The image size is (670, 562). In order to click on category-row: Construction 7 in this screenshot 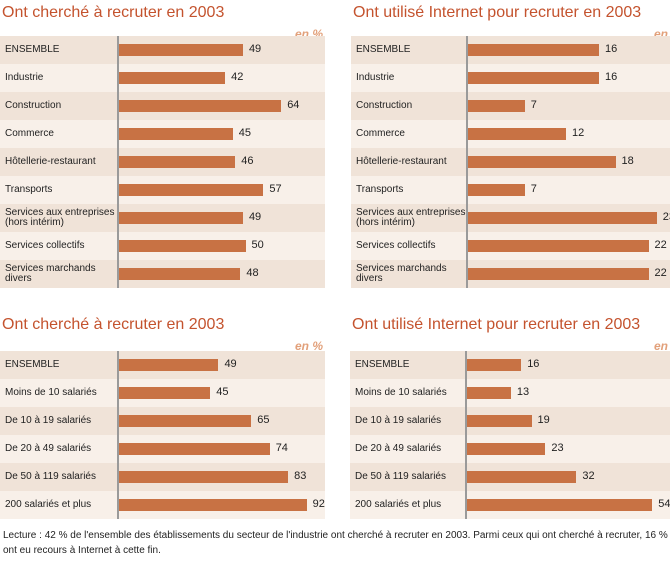, I will do `click(510, 106)`.